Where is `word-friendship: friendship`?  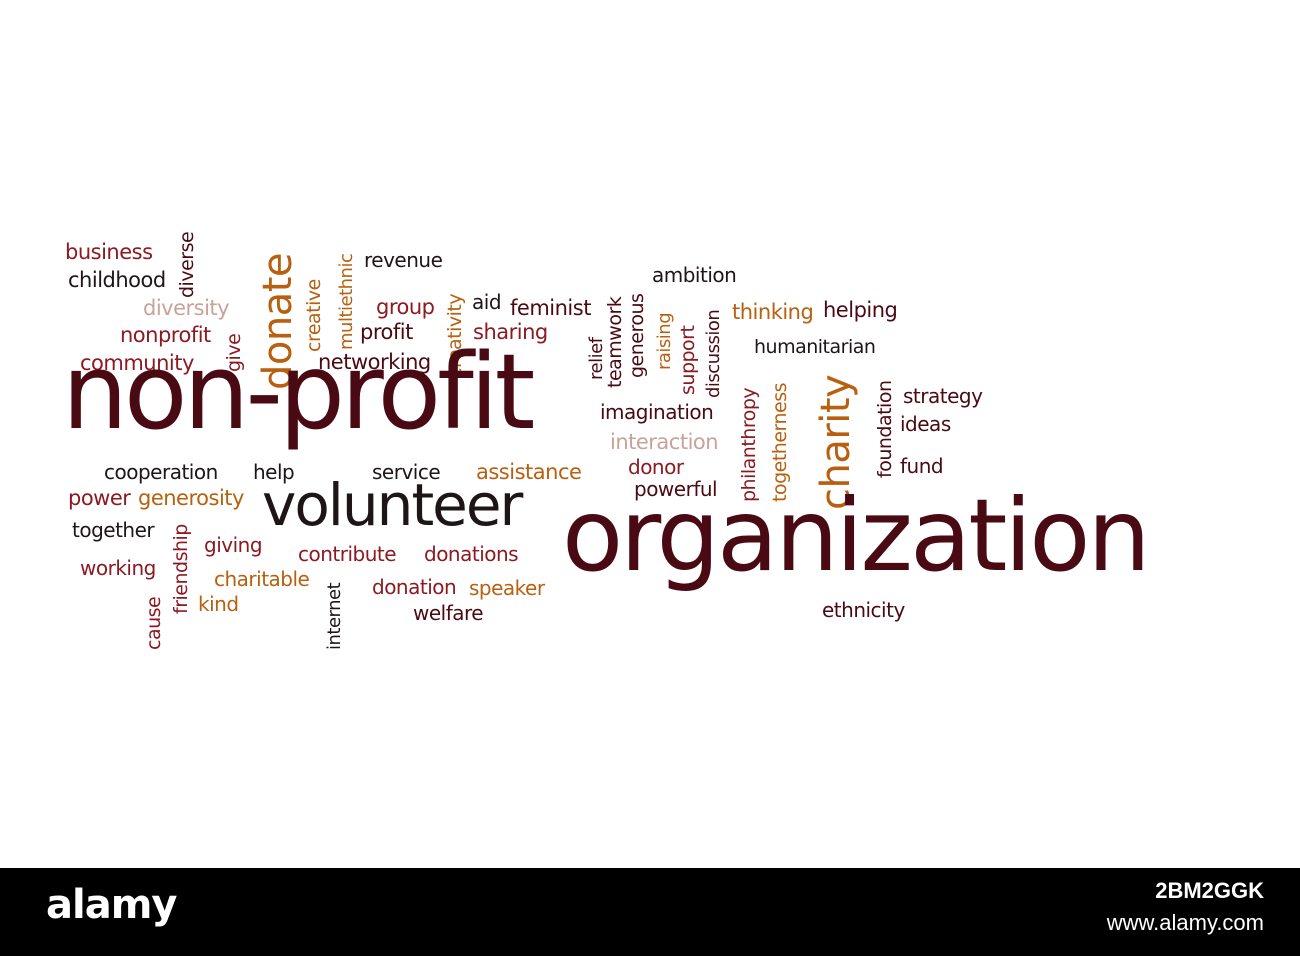 word-friendship: friendship is located at coordinates (181, 569).